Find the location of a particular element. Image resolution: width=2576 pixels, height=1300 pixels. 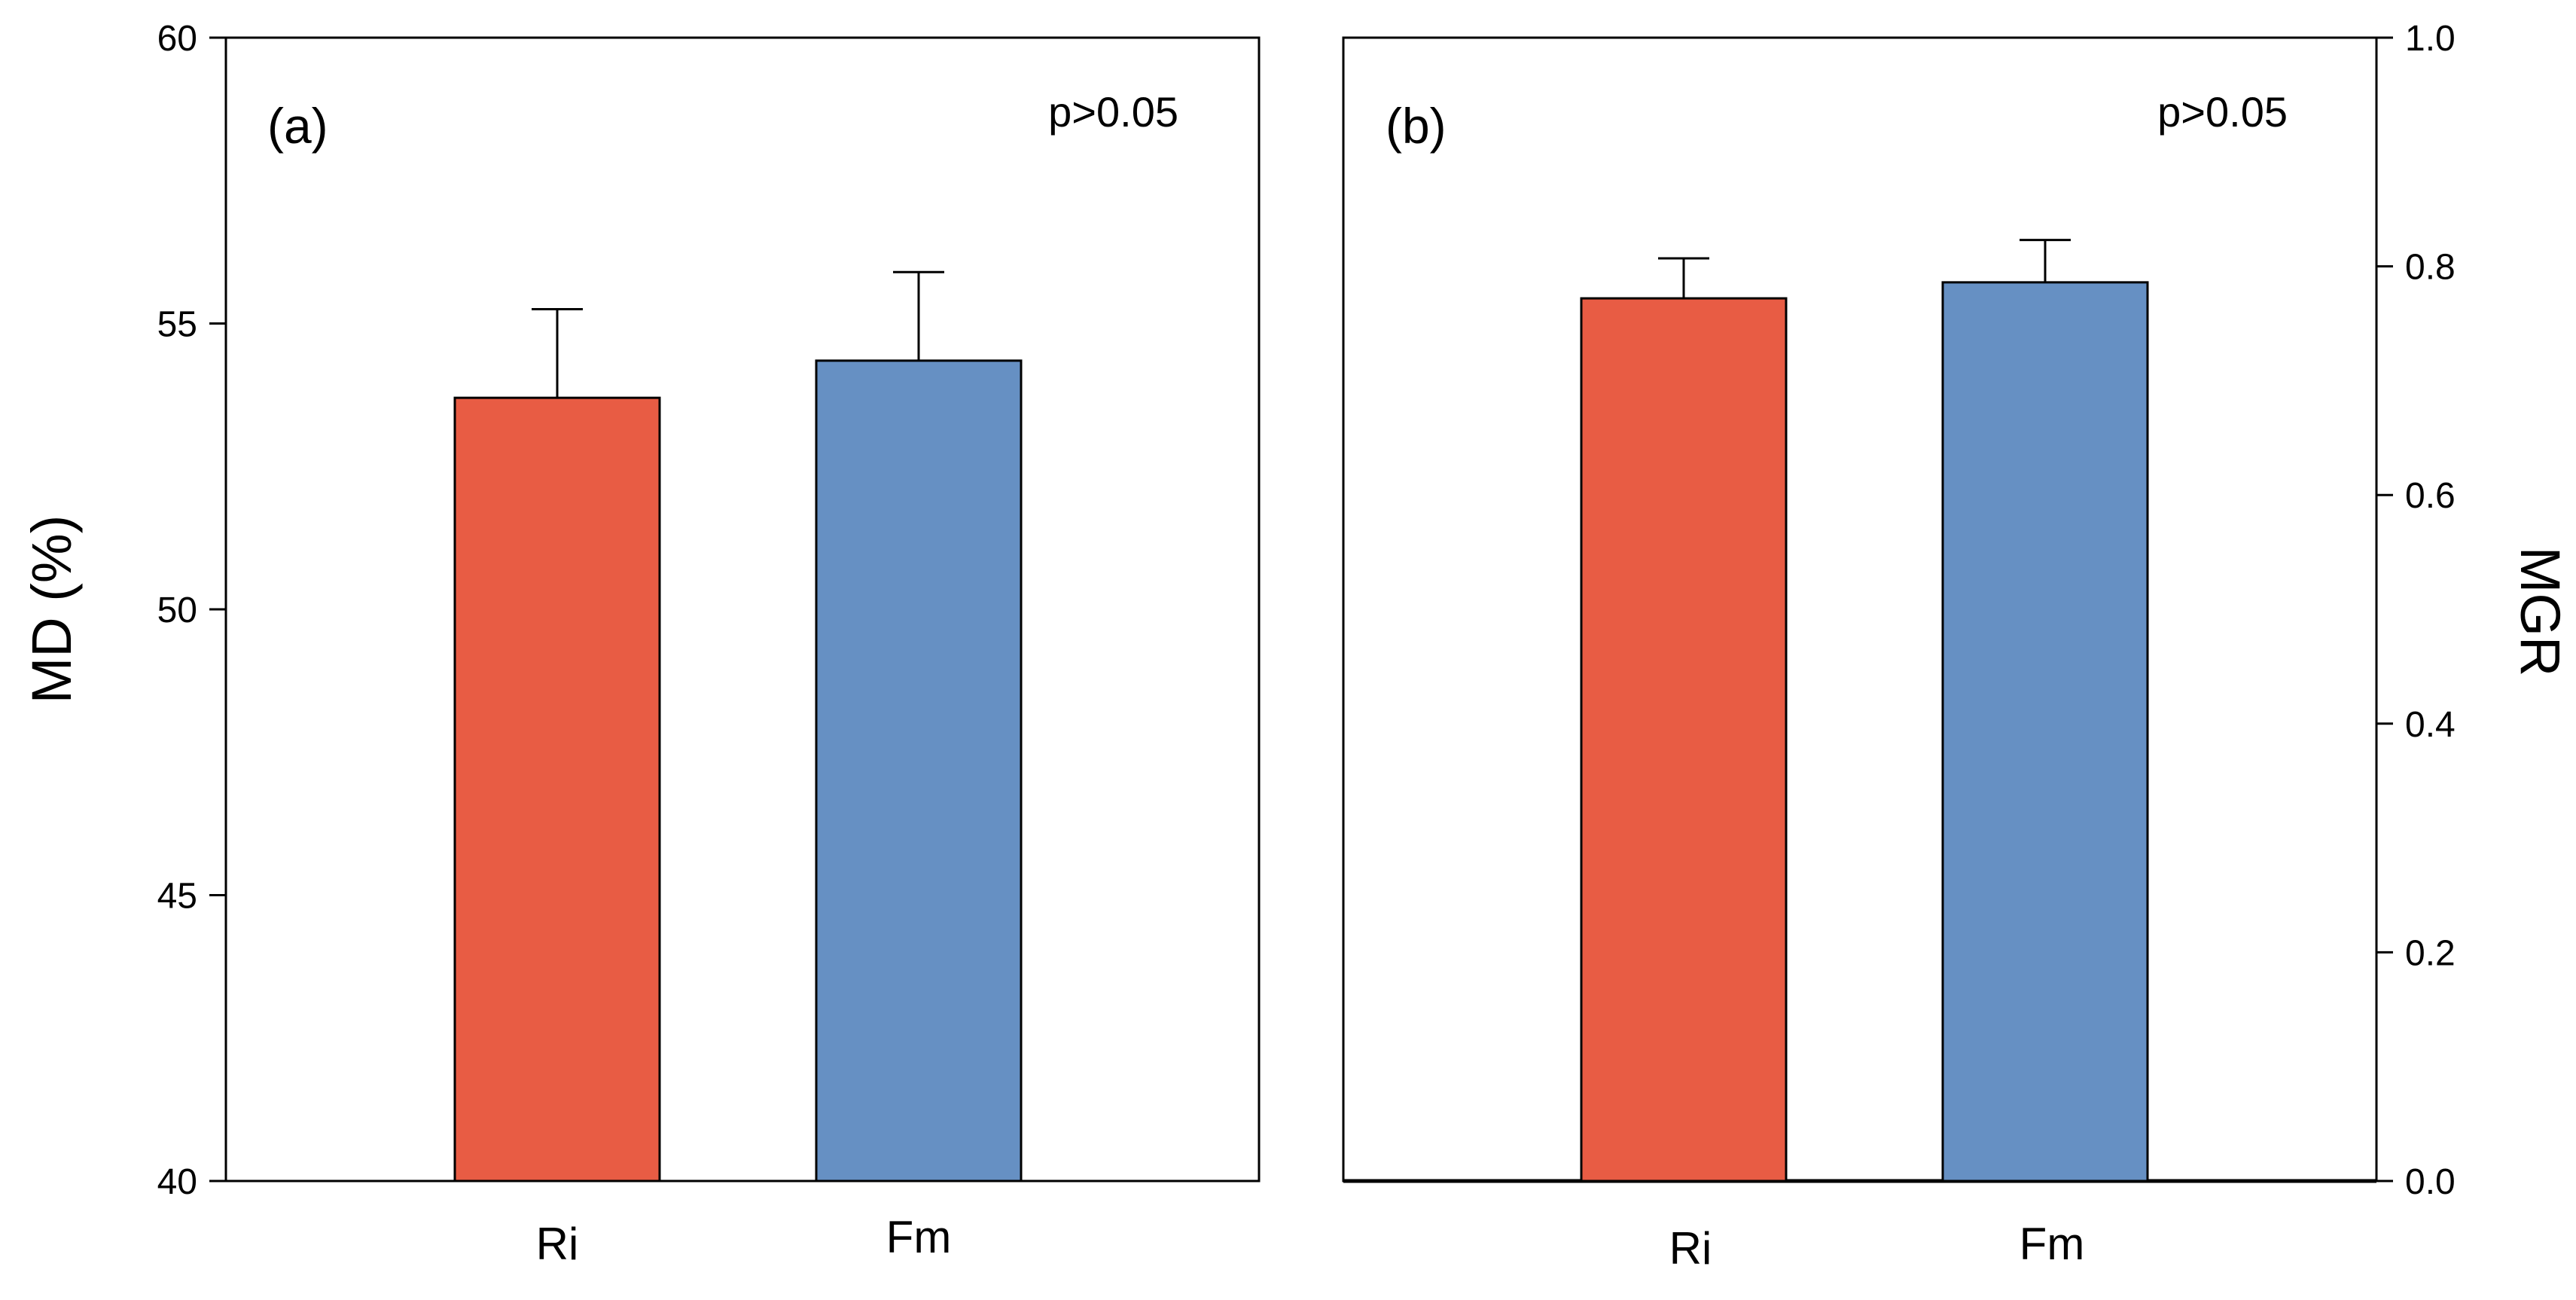

panel-a-xtick-label: Ri is located at coordinates (557, 1244).